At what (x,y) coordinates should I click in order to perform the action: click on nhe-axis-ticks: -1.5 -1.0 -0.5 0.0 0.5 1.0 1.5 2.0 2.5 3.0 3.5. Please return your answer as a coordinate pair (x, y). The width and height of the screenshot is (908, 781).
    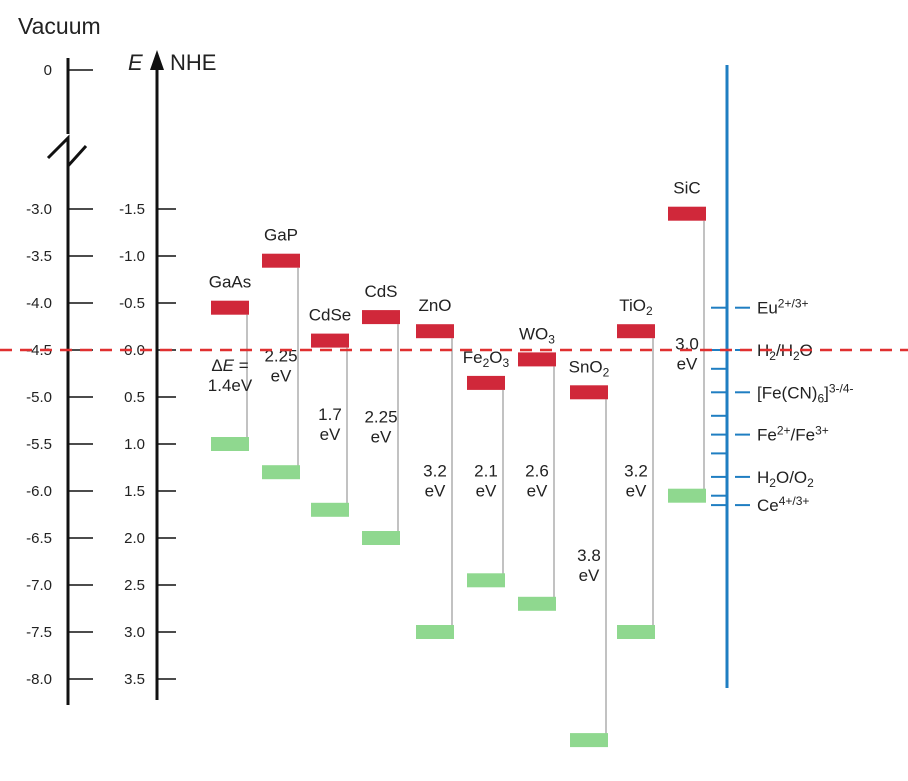
    Looking at the image, I should click on (147, 444).